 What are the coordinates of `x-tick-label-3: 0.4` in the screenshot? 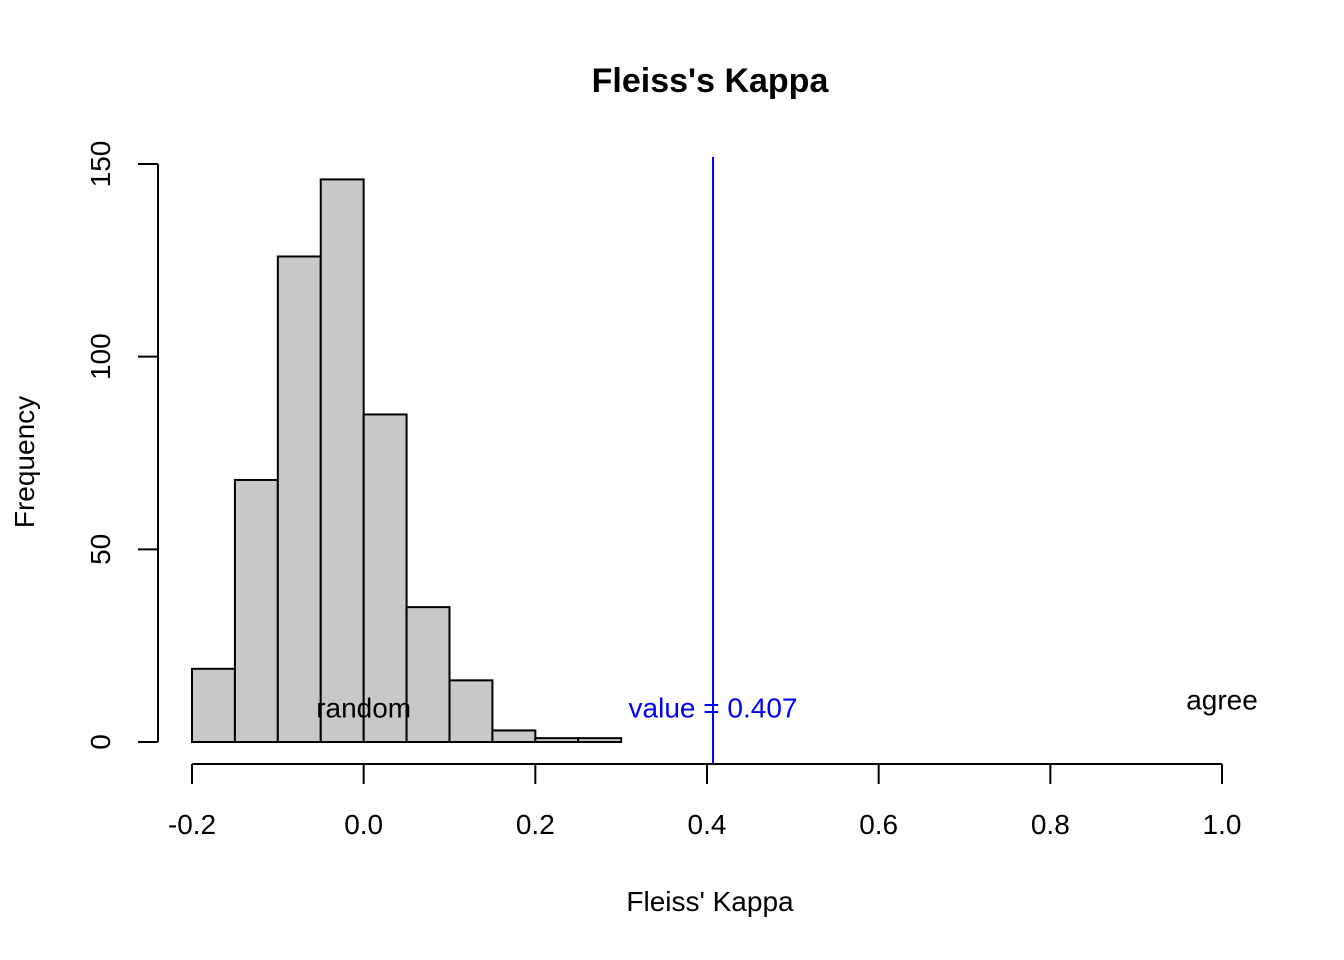 It's located at (707, 824).